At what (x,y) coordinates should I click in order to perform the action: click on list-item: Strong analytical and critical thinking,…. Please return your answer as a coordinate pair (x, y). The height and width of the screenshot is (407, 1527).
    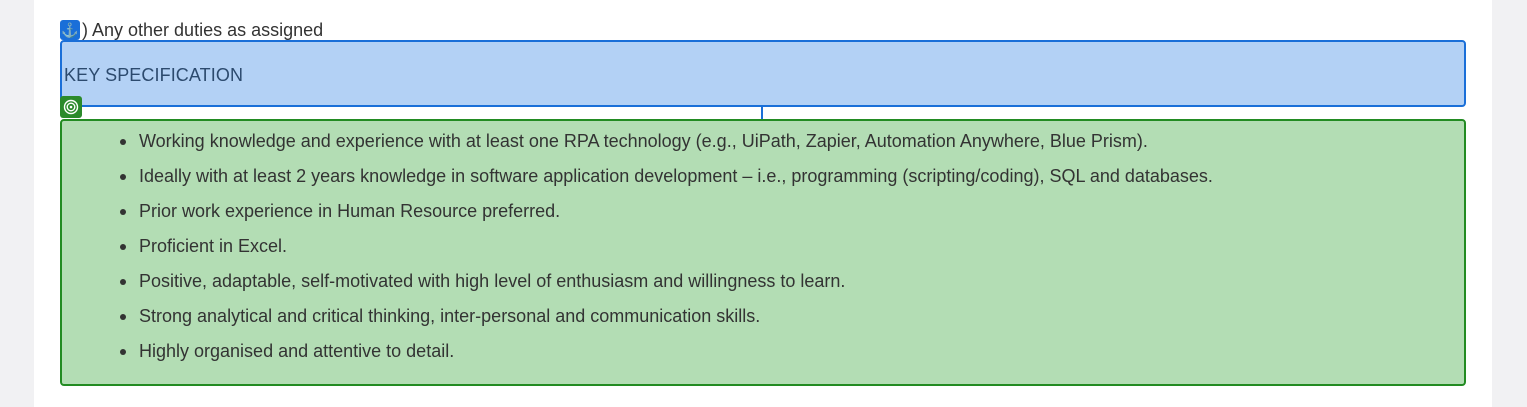
    Looking at the image, I should click on (666, 323).